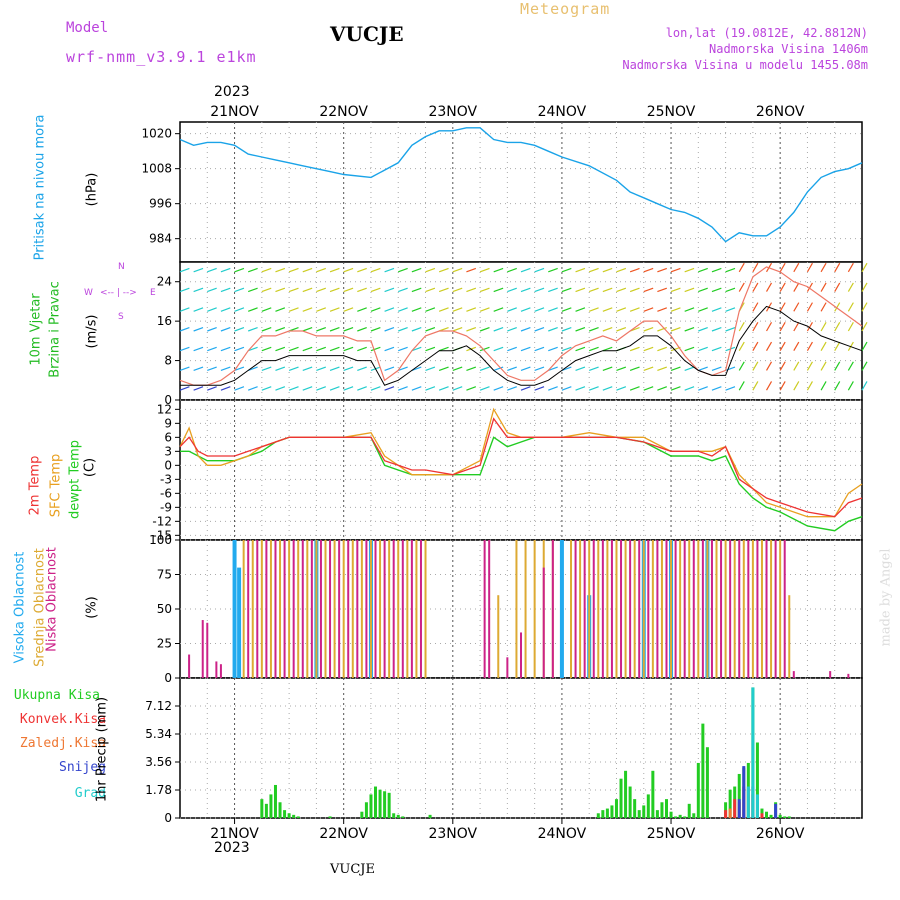 The height and width of the screenshot is (900, 900). I want to click on compass-w-label: W, so click(88, 293).